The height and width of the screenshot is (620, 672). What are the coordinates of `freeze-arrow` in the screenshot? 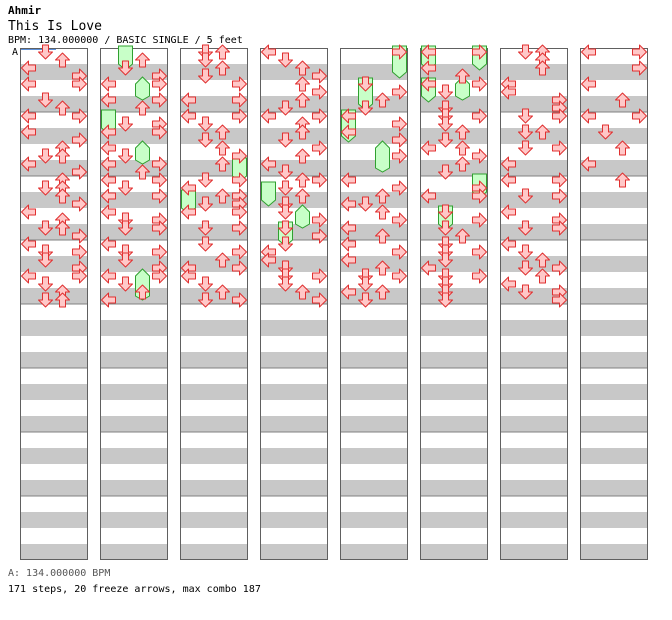 It's located at (382, 156).